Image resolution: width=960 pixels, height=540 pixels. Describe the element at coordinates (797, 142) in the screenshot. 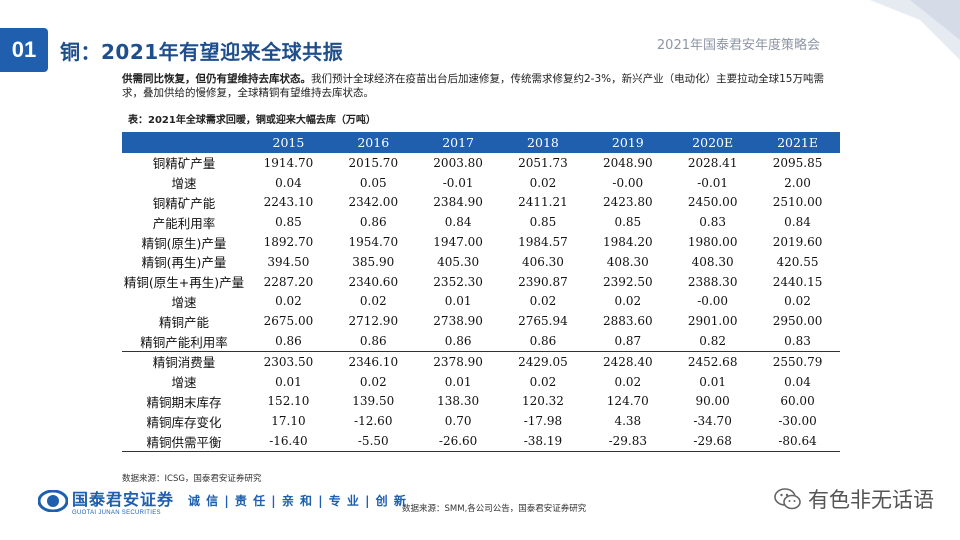

I see `column-header: 2021E` at that location.